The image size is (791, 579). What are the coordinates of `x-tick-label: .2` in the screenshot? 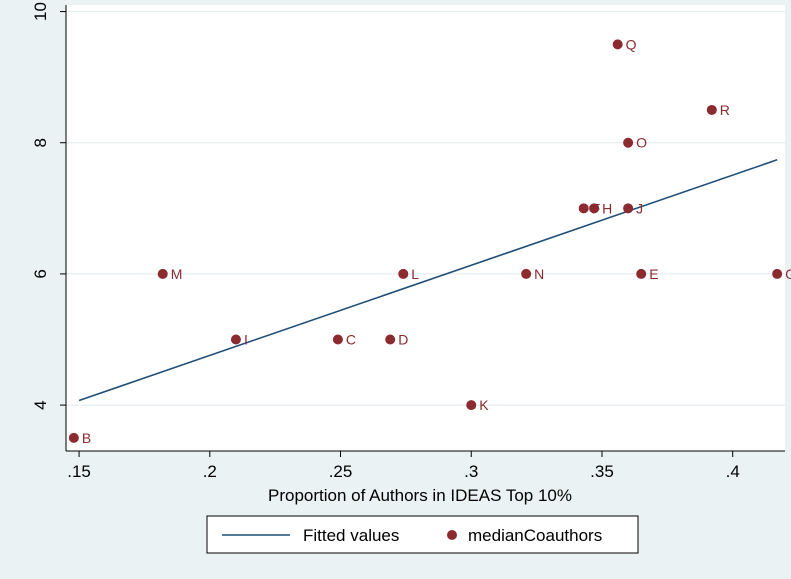 It's located at (210, 471).